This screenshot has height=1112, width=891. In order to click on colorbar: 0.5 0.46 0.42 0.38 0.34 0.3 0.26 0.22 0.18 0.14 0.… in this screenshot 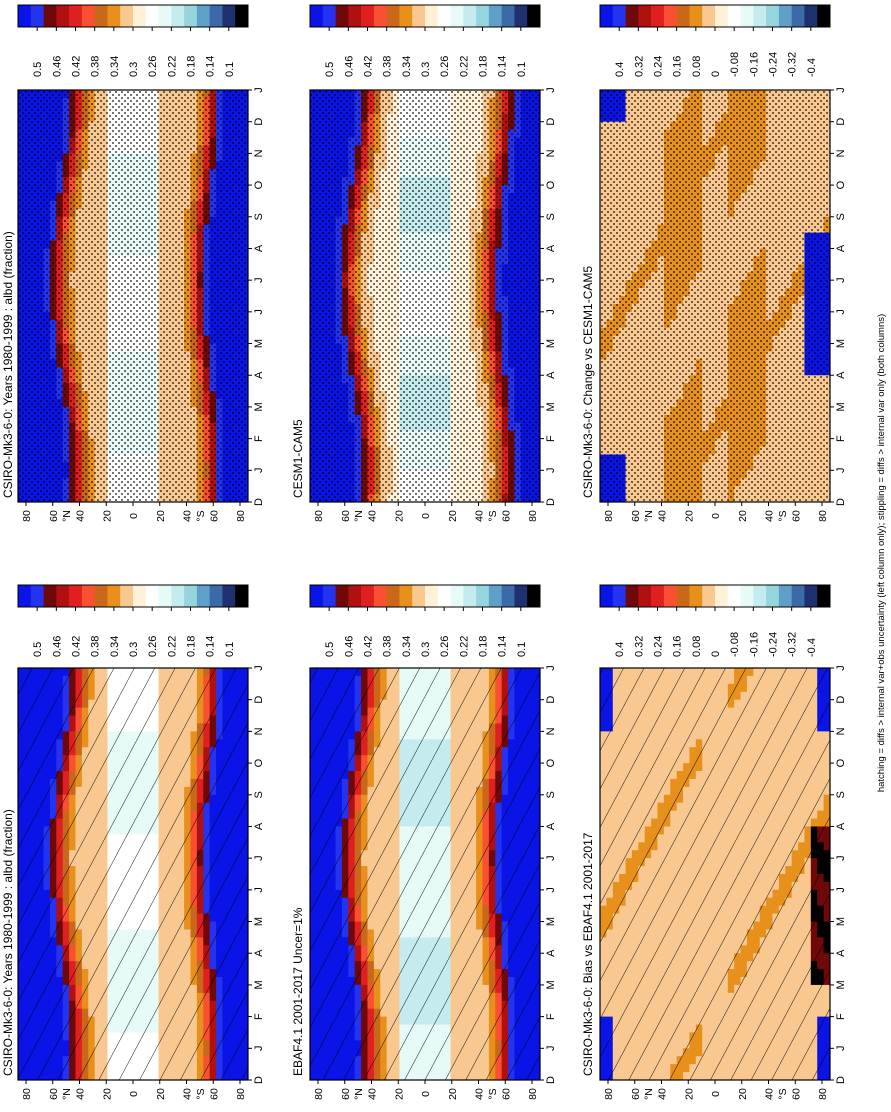, I will do `click(133, 621)`.